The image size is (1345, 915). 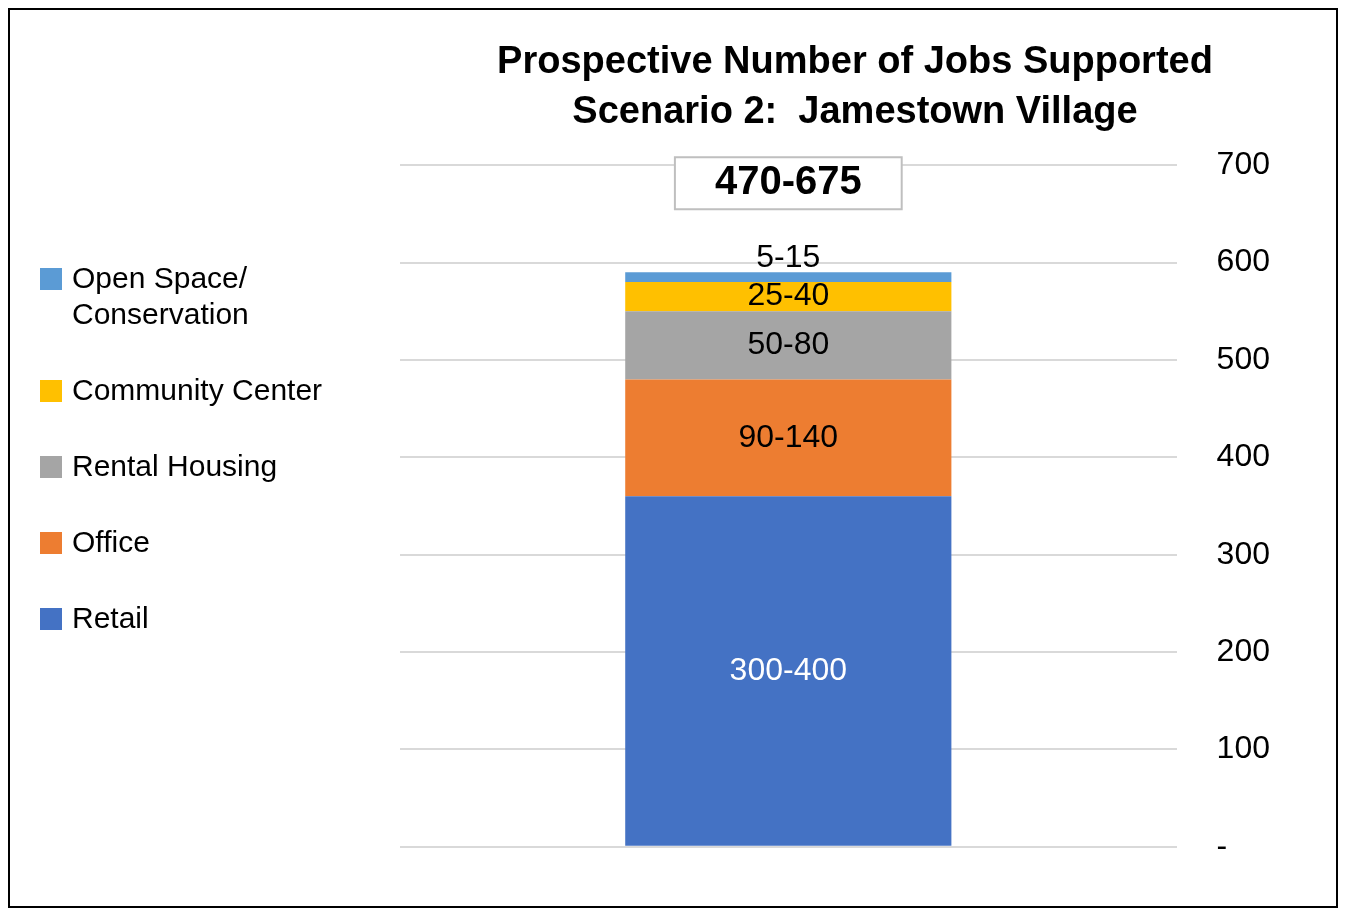 I want to click on data-label: 90-140, so click(x=788, y=435).